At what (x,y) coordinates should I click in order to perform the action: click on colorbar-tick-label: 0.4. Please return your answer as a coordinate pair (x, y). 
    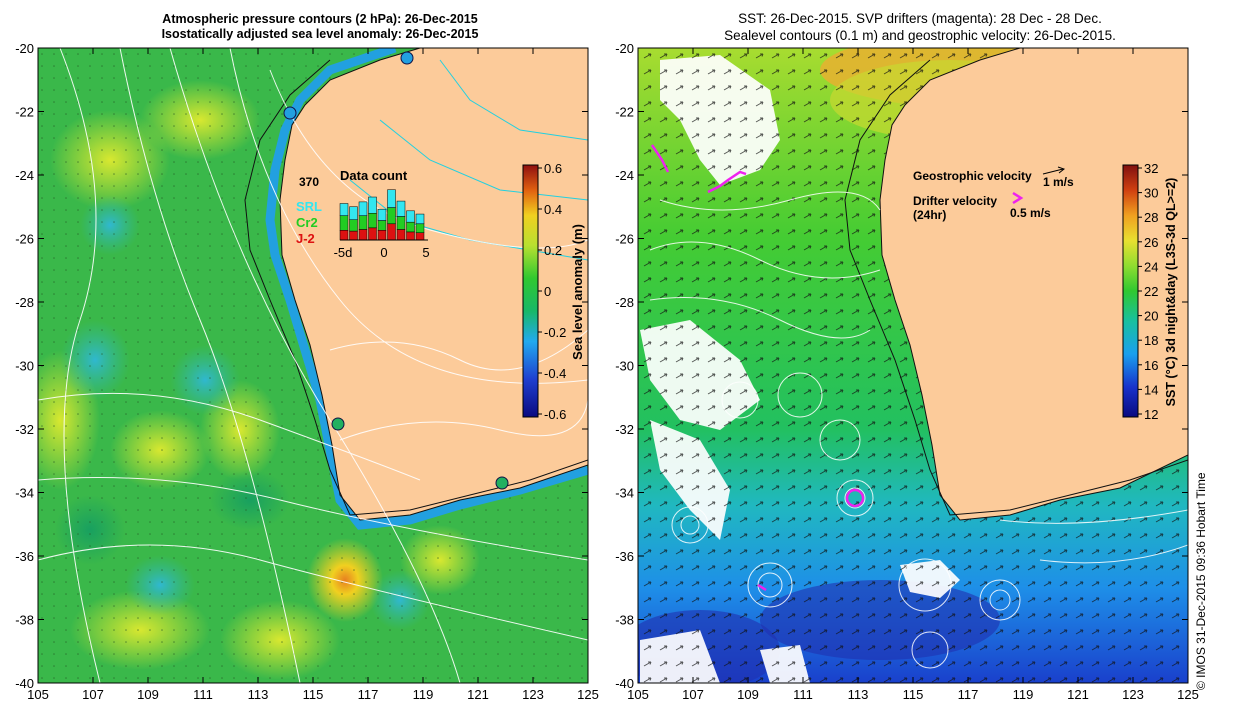
    Looking at the image, I should click on (553, 209).